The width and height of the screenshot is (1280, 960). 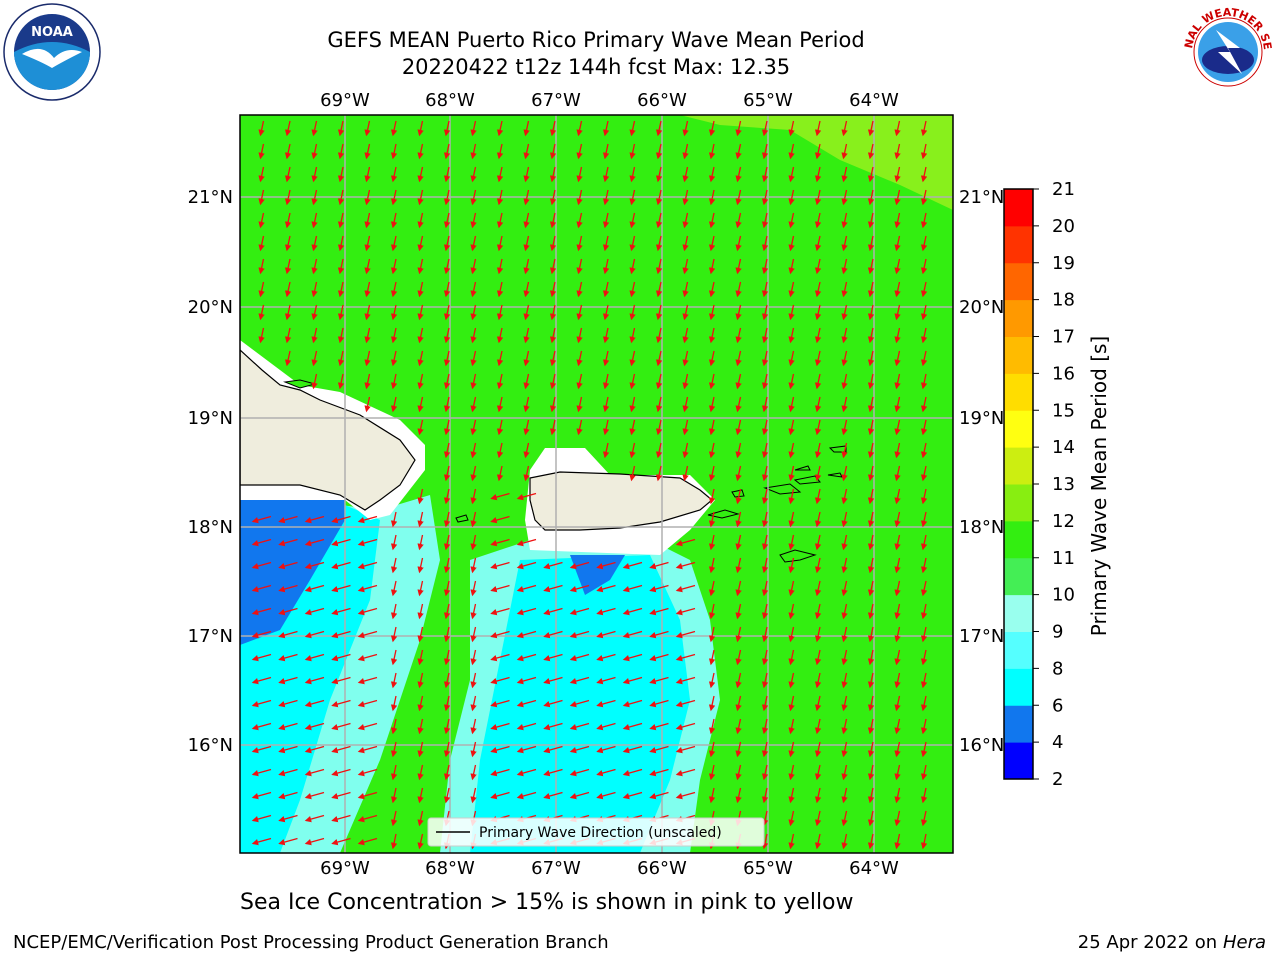 I want to click on footer-date-text: 25 Apr 2022 on, so click(x=1150, y=942).